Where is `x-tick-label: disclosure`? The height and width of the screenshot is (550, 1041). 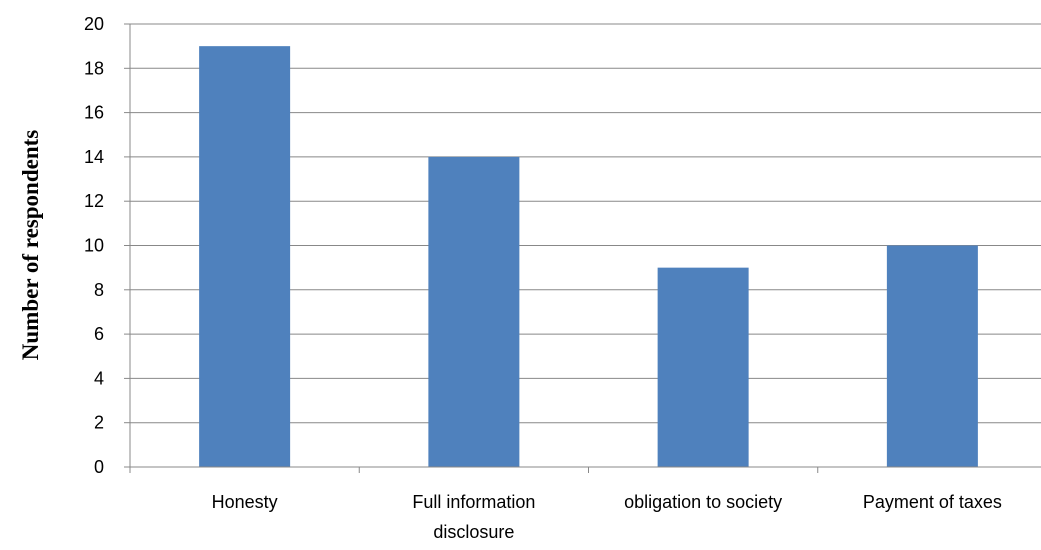
x-tick-label: disclosure is located at coordinates (473, 532).